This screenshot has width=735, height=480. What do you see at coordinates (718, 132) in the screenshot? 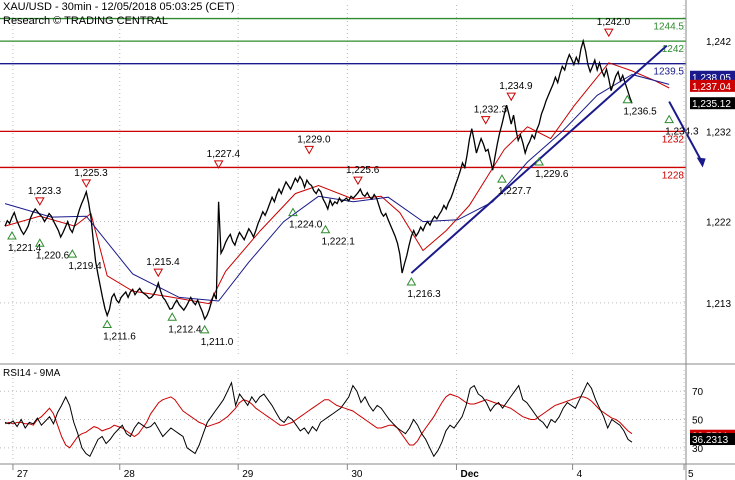
I see `y-tick-label: 1,232` at bounding box center [718, 132].